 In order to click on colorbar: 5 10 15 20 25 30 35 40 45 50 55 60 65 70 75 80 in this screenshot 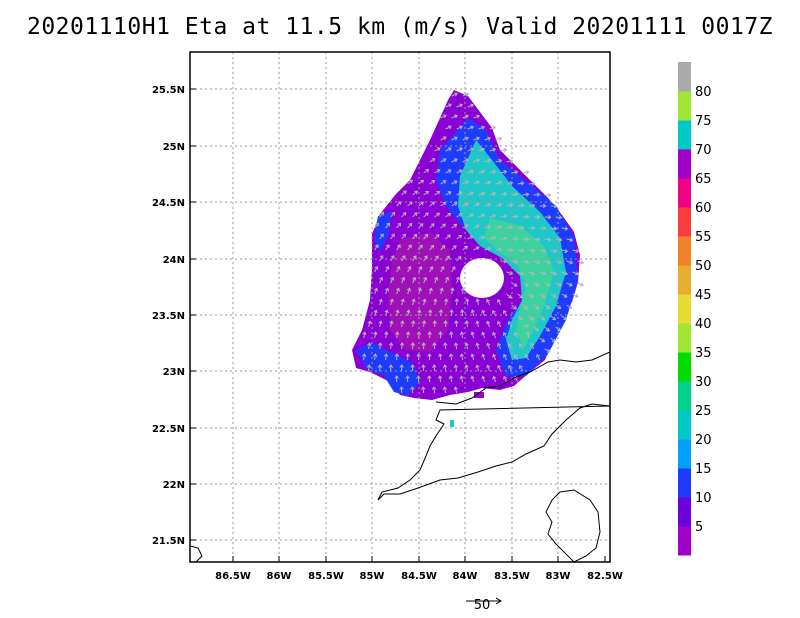, I will do `click(695, 309)`.